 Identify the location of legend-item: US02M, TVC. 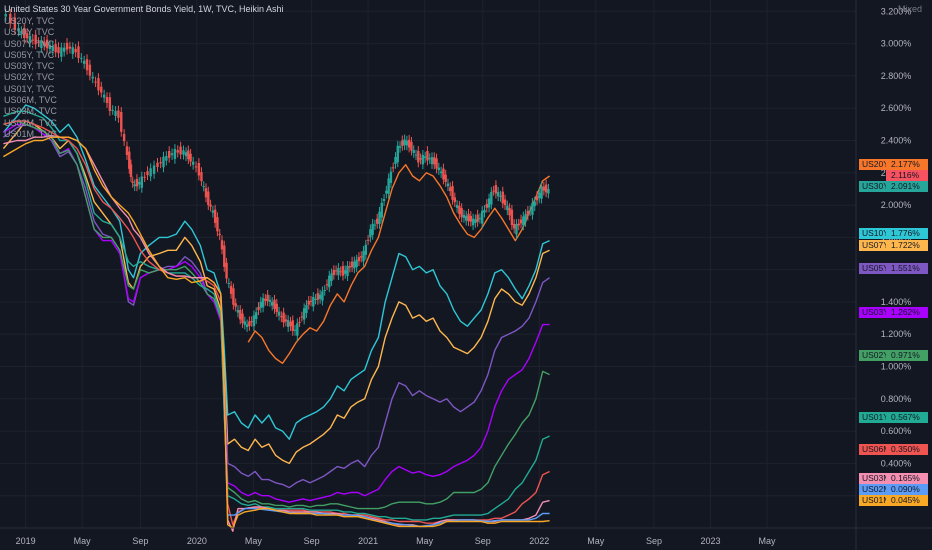
(30, 122).